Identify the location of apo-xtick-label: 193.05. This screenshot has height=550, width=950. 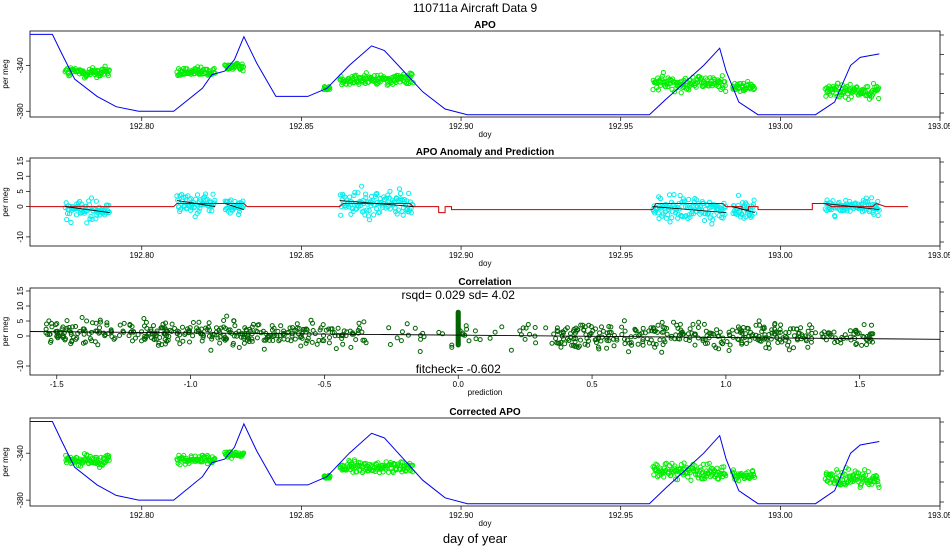
(939, 126).